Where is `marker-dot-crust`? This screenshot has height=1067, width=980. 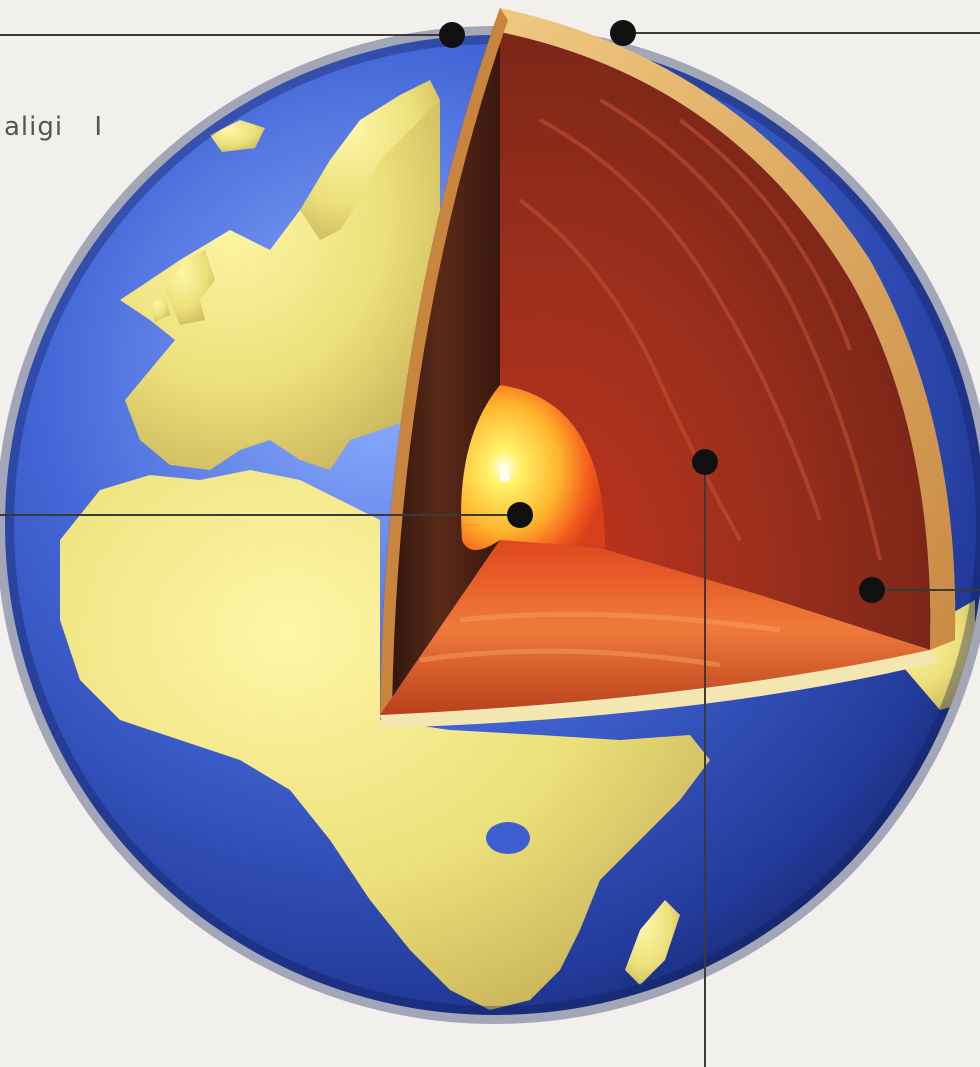
marker-dot-crust is located at coordinates (623, 33).